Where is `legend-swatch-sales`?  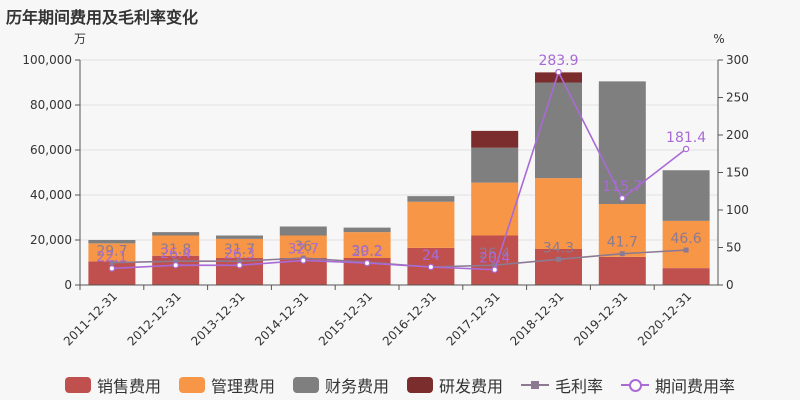
legend-swatch-sales is located at coordinates (77, 385).